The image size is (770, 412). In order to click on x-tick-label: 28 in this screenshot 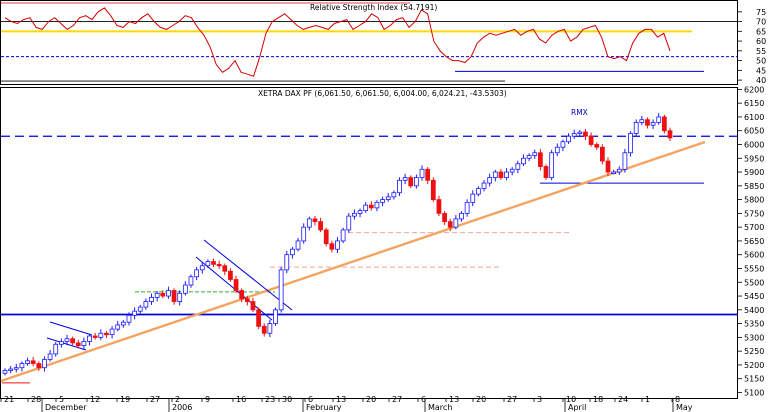, I will do `click(36, 399)`.